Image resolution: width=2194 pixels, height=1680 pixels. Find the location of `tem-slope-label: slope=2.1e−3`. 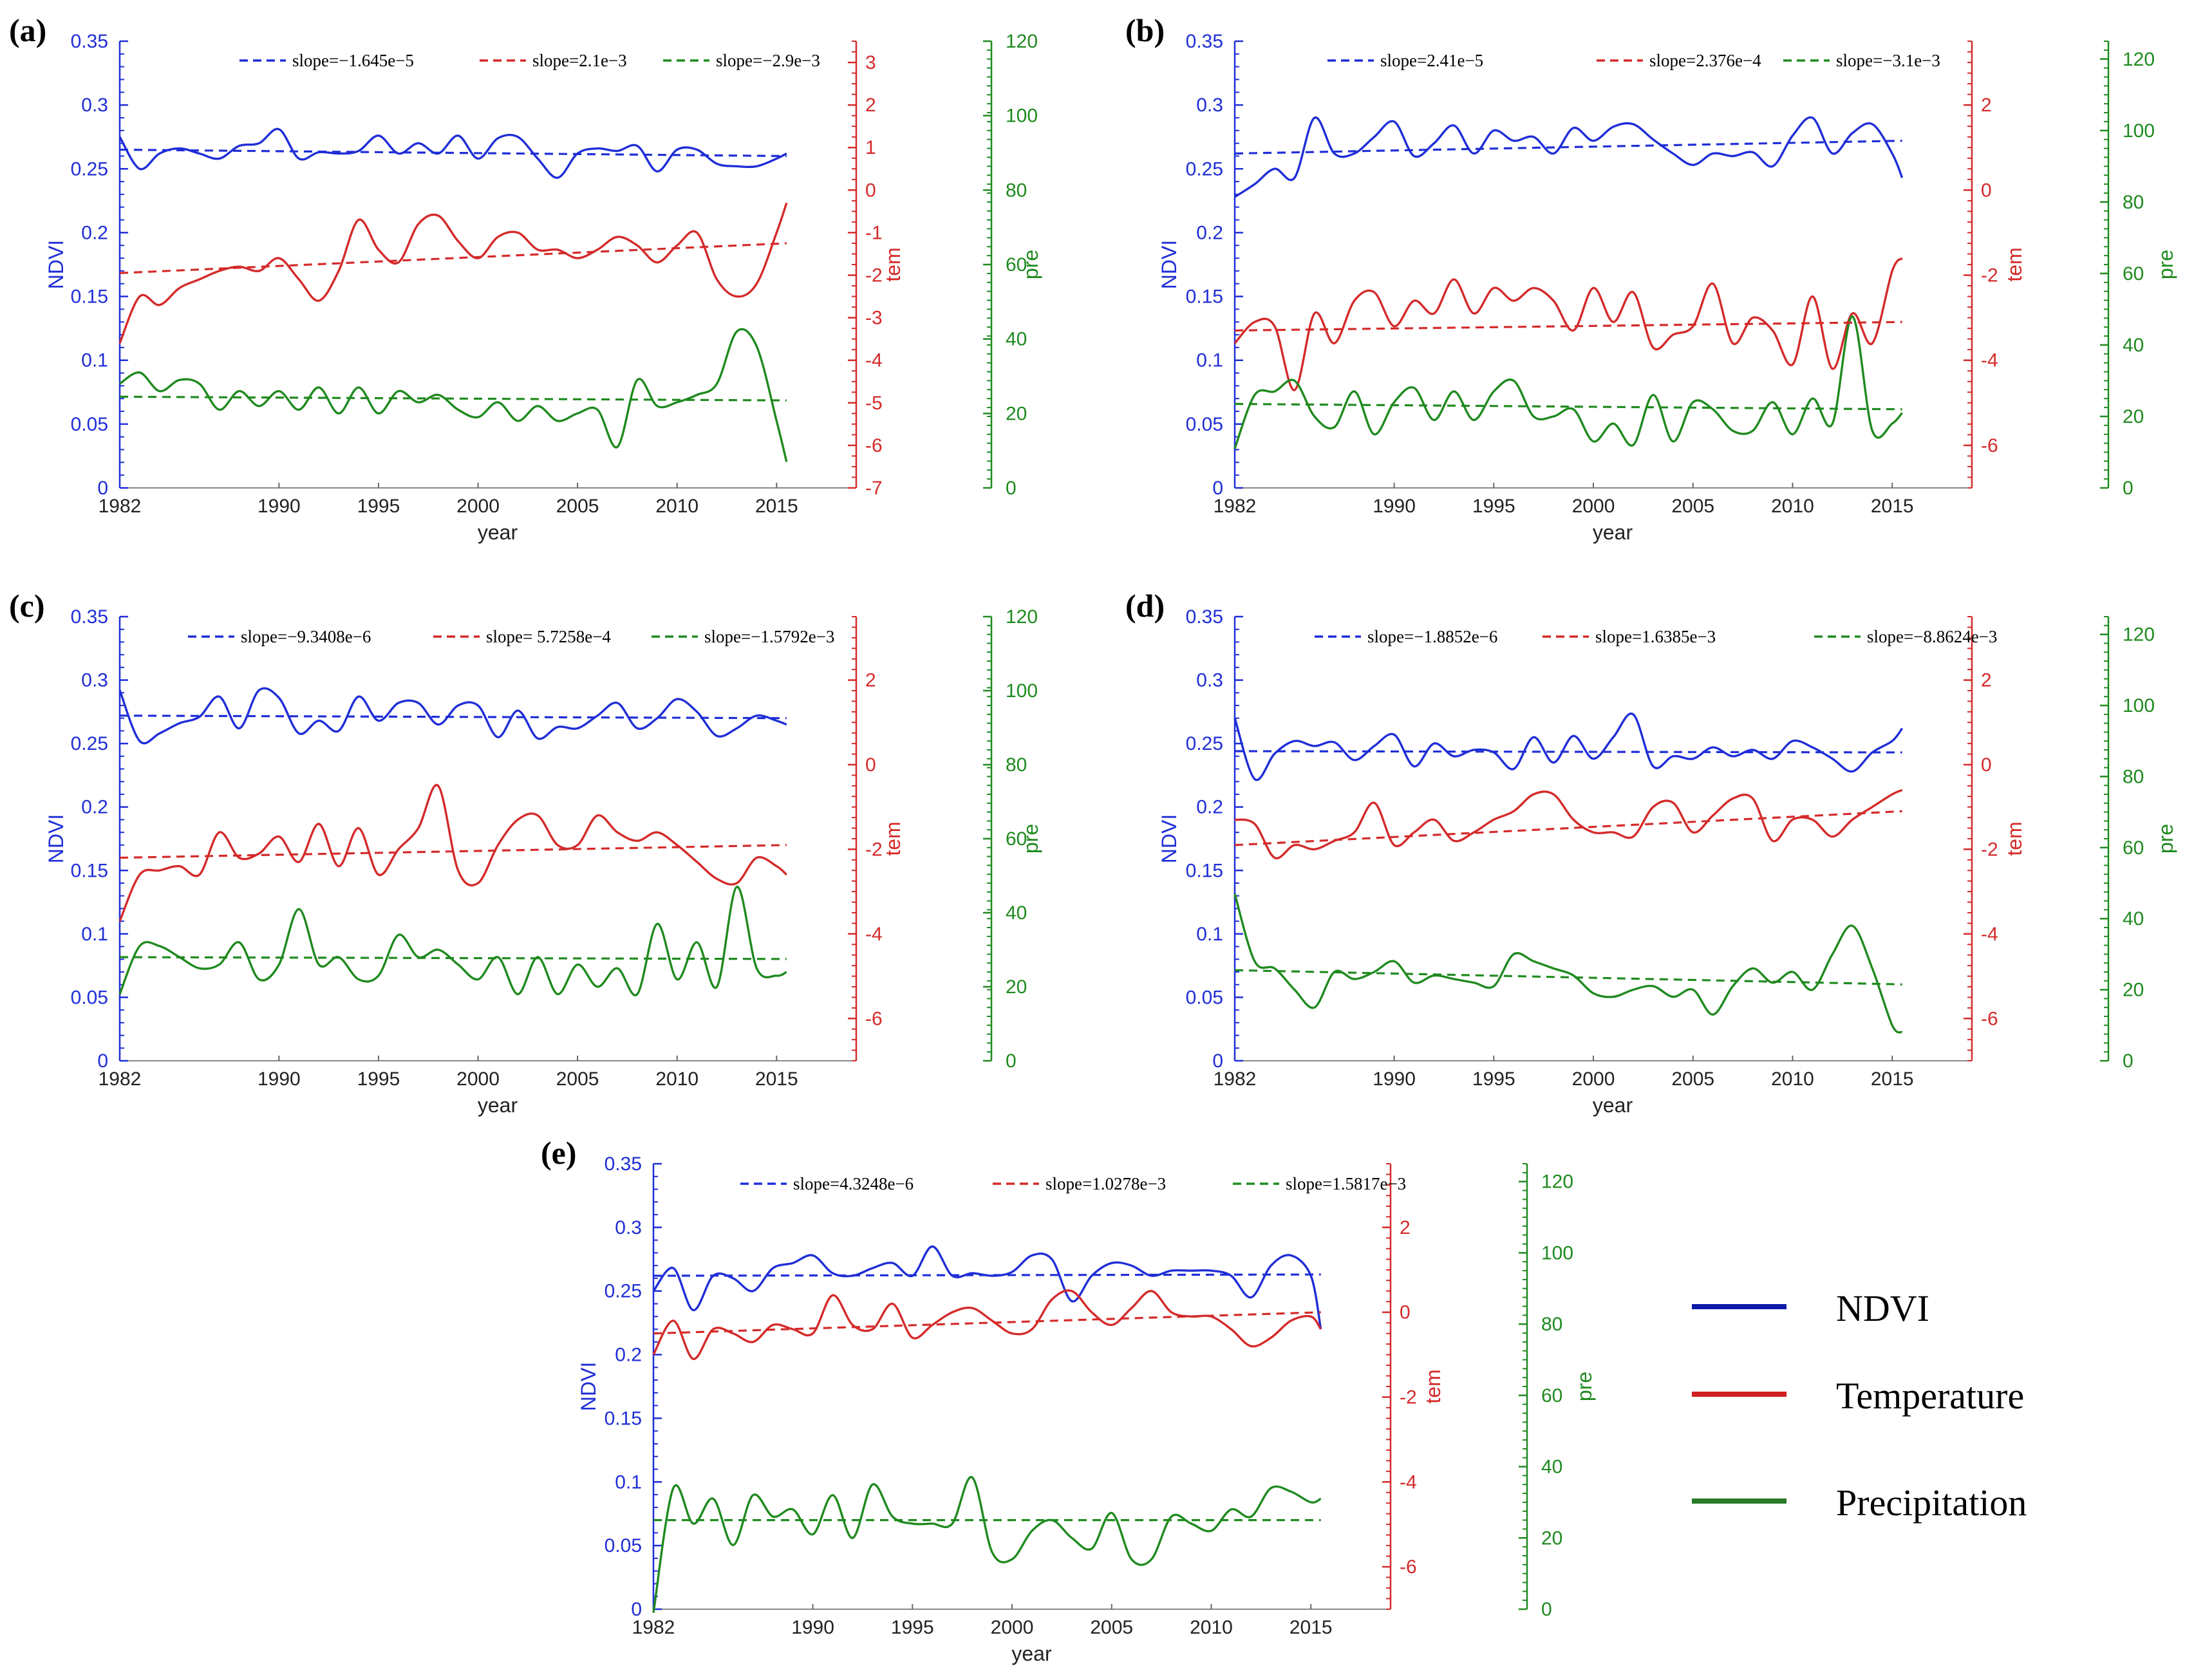

tem-slope-label: slope=2.1e−3 is located at coordinates (580, 60).